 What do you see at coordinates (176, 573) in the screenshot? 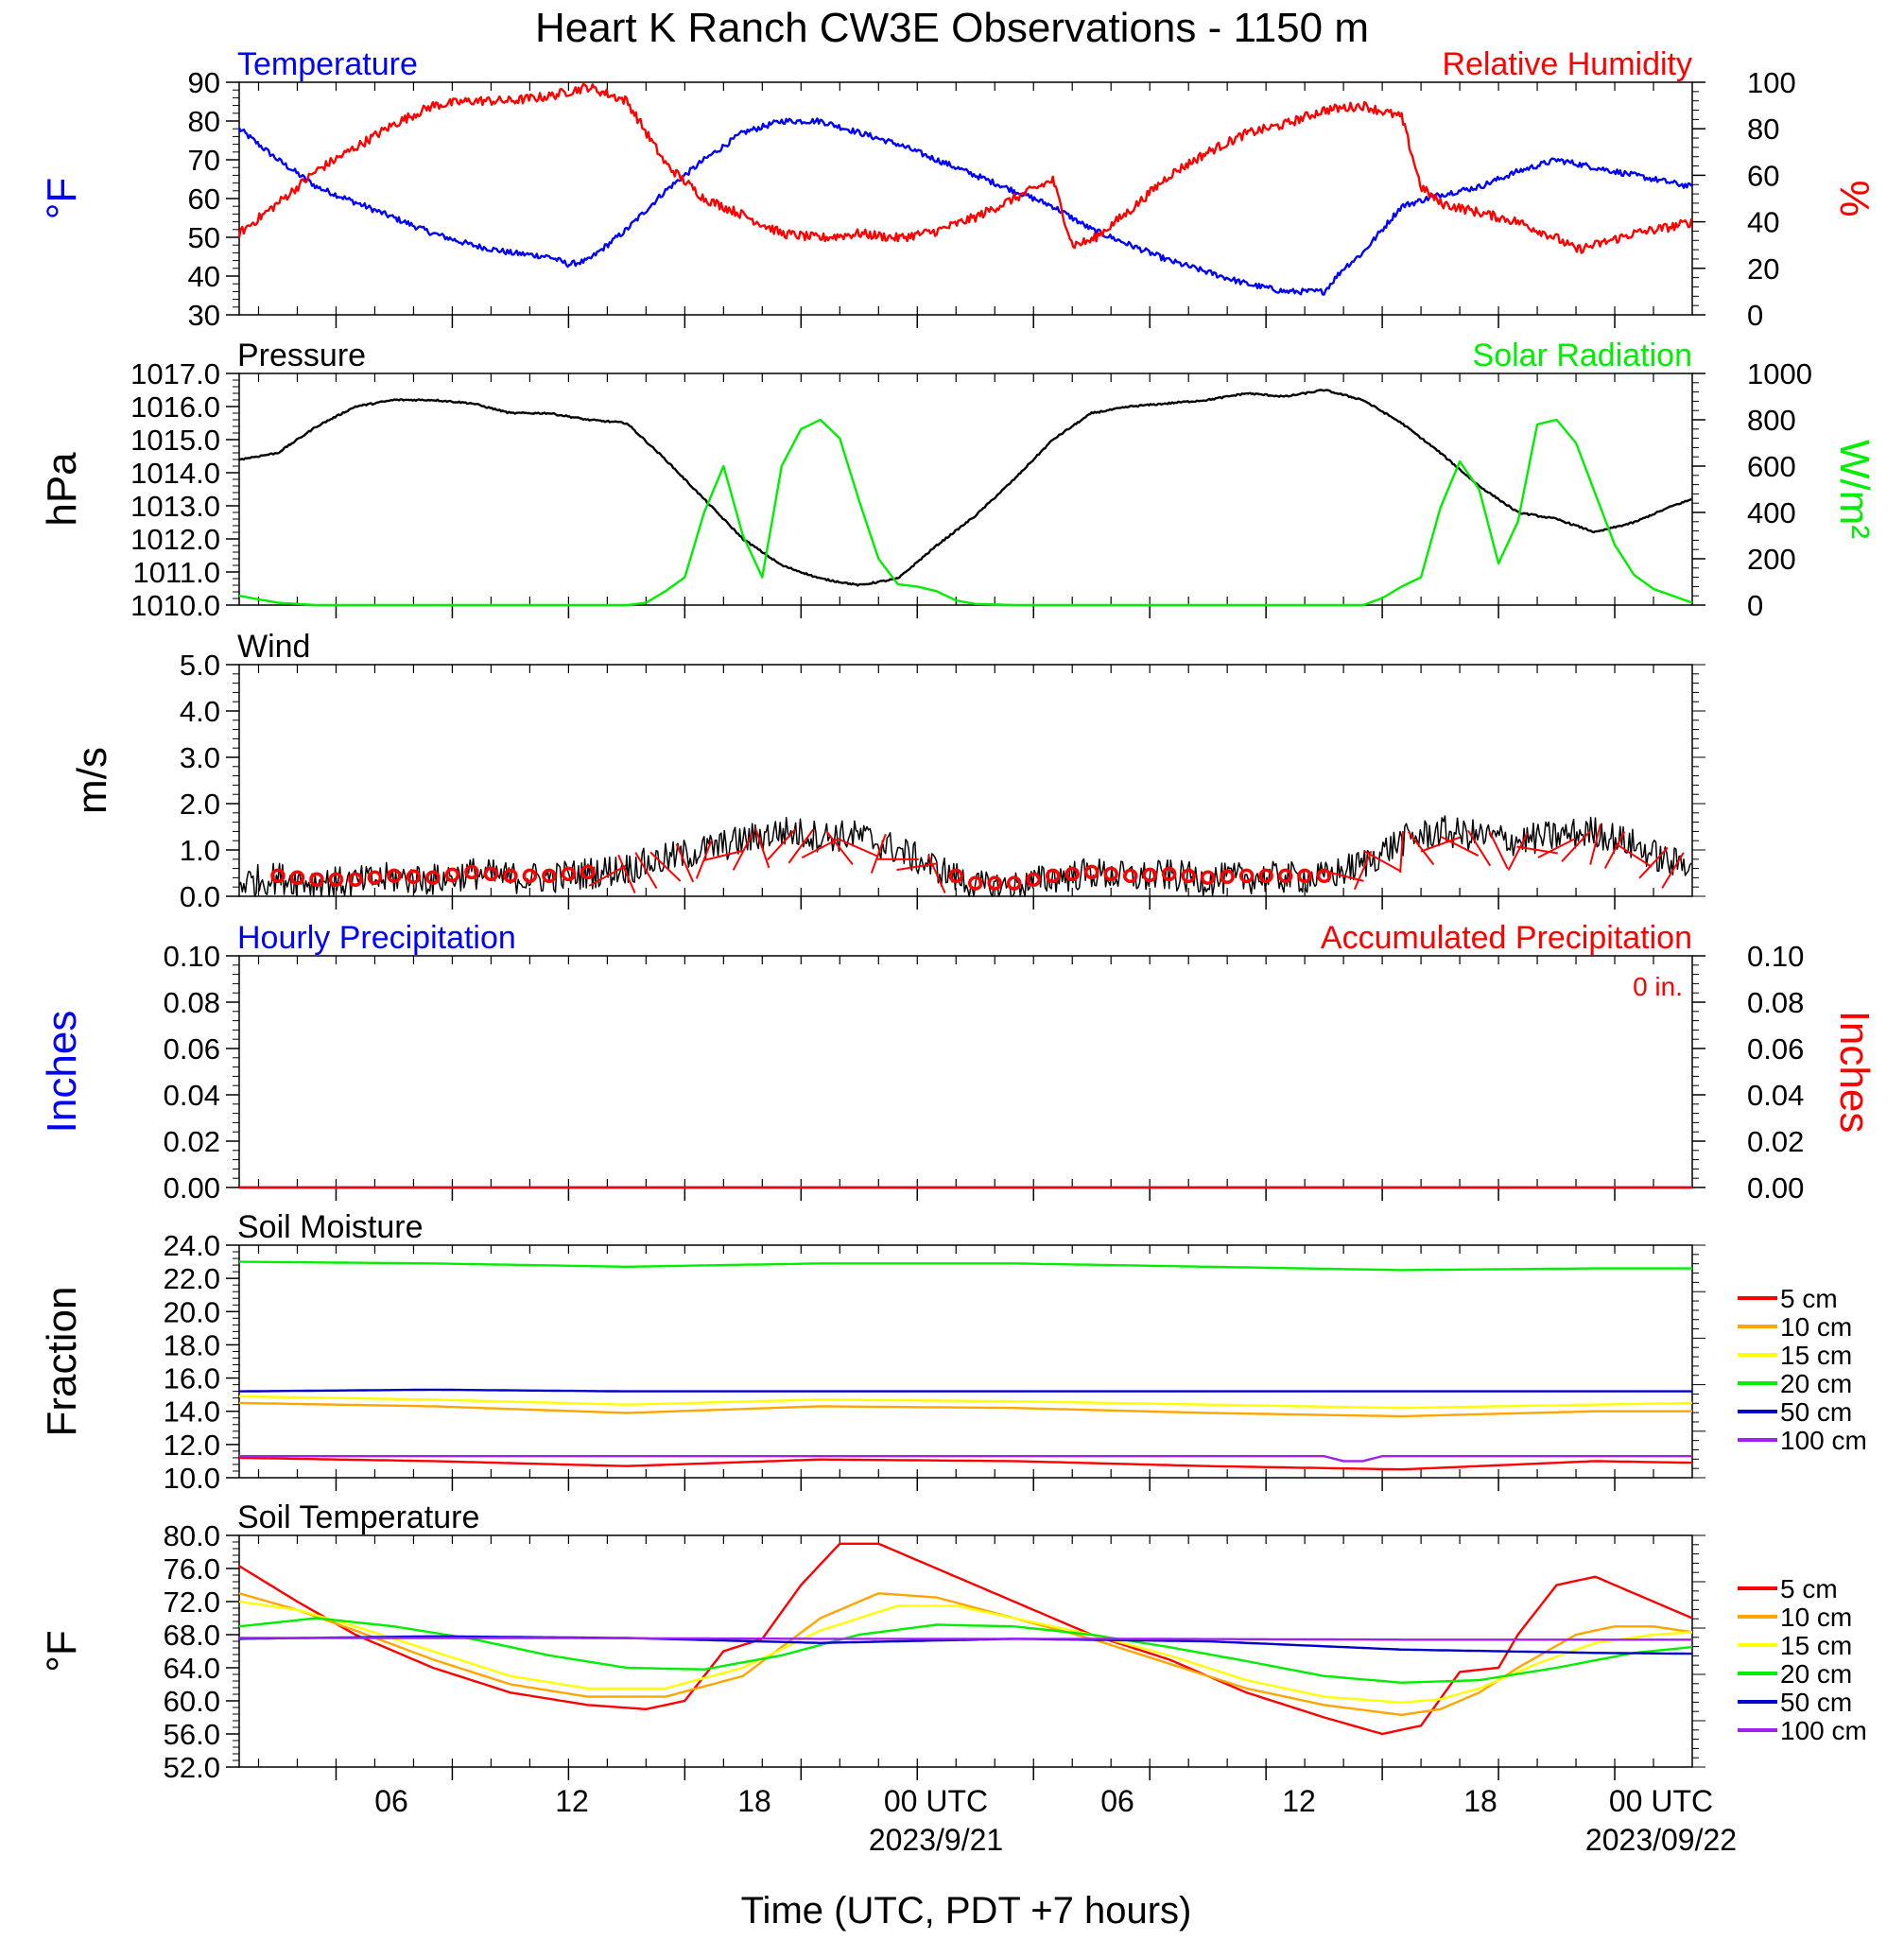
I see `y-left-tick-label: 1011.0` at bounding box center [176, 573].